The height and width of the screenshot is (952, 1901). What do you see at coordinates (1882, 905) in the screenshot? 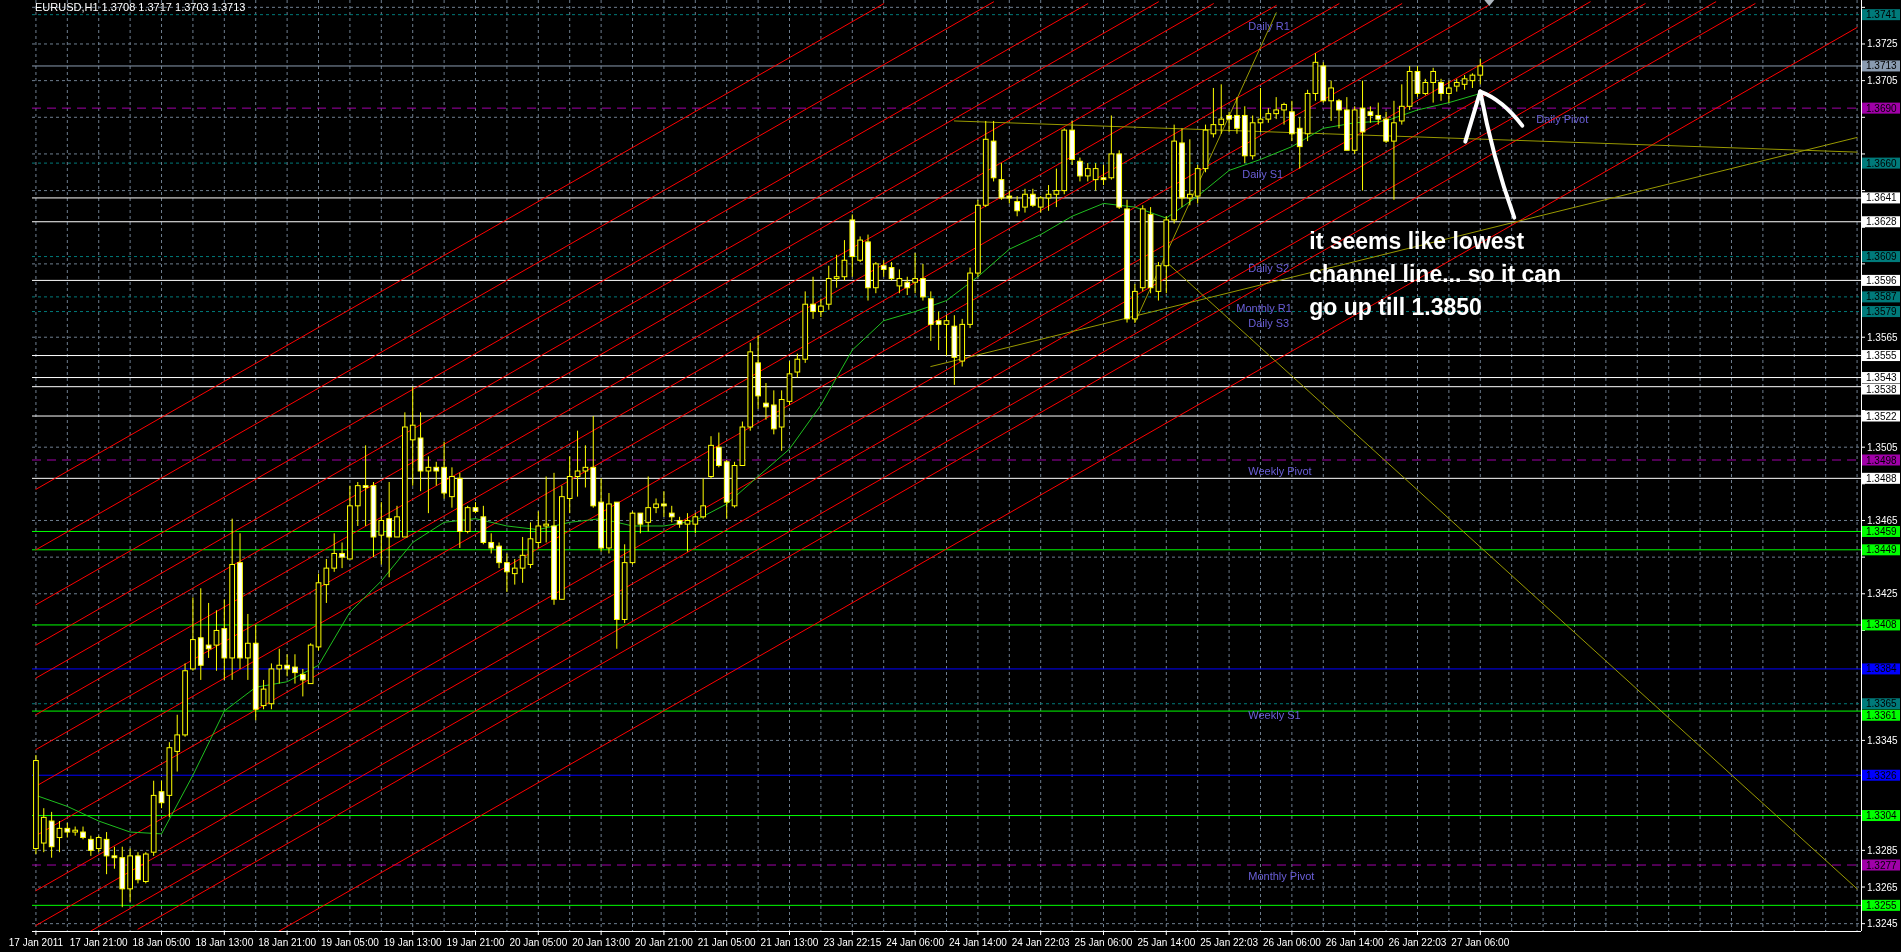
I see `ref-line-label: 1.3255` at bounding box center [1882, 905].